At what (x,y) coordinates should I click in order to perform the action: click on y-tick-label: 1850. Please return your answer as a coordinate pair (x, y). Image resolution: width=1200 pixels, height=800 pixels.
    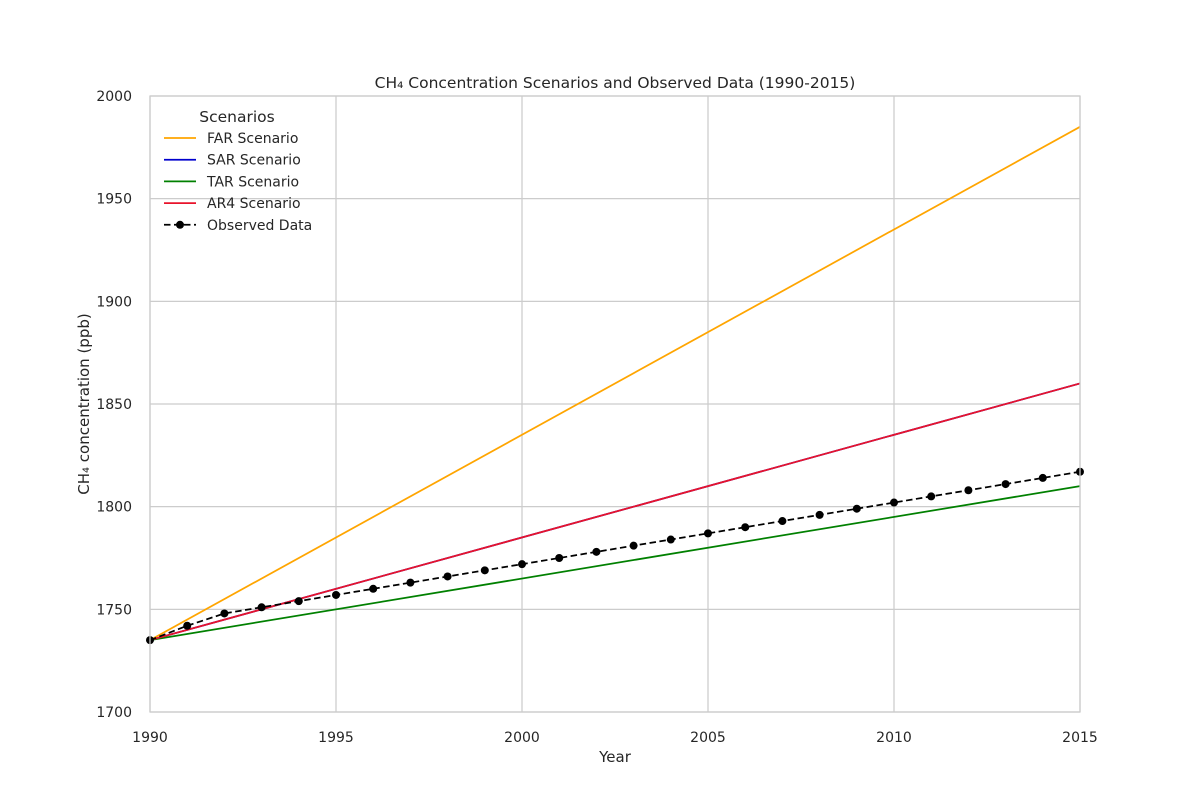
    Looking at the image, I should click on (114, 405).